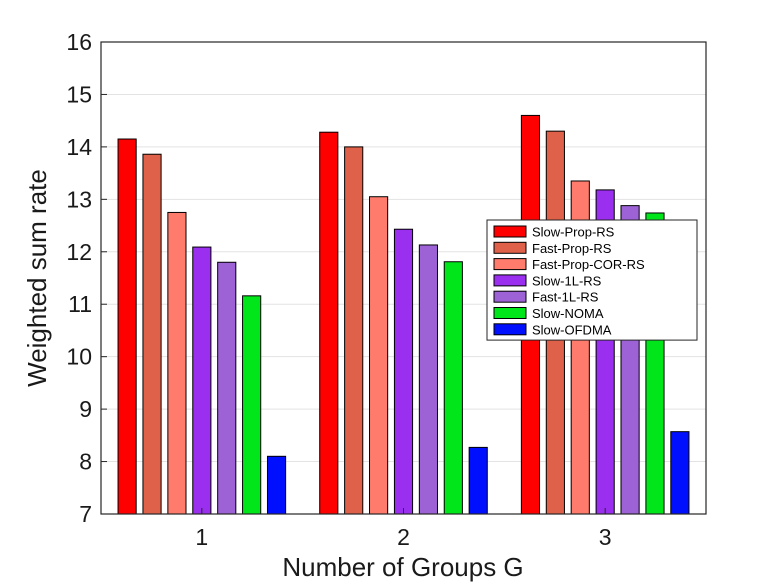  I want to click on y-tick-label: 9, so click(85, 409).